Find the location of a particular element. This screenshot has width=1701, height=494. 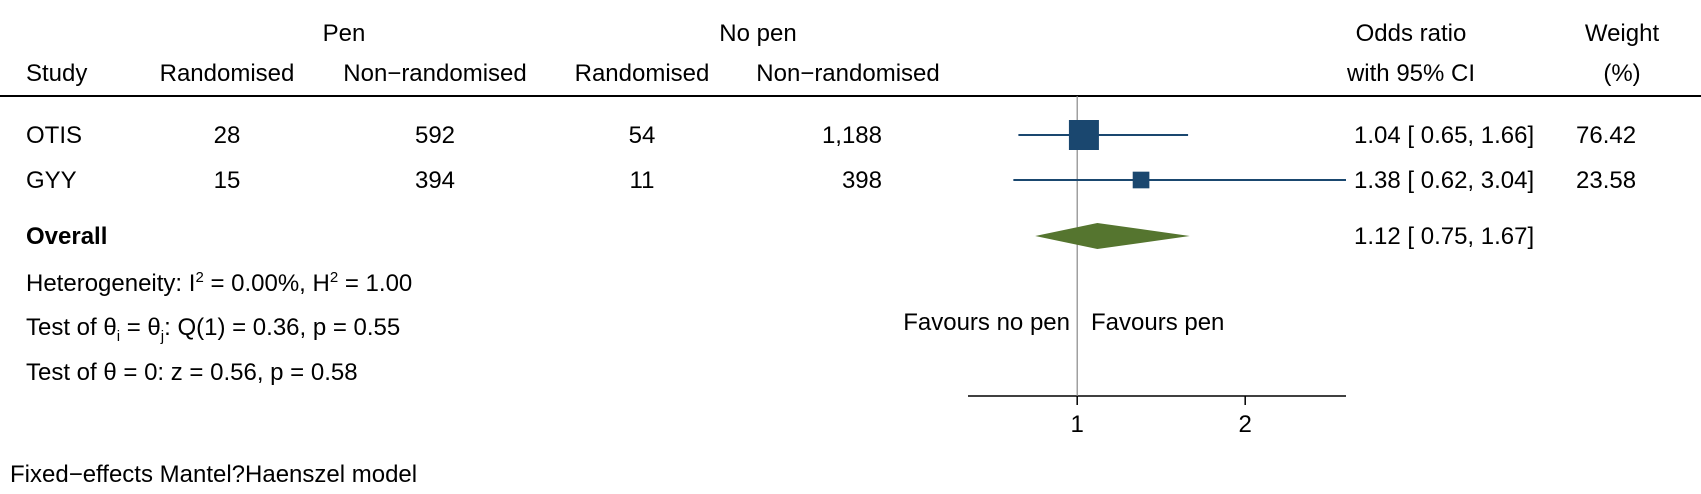

ci-text: 1.04 [ 0.65, 1.66] is located at coordinates (1444, 135).